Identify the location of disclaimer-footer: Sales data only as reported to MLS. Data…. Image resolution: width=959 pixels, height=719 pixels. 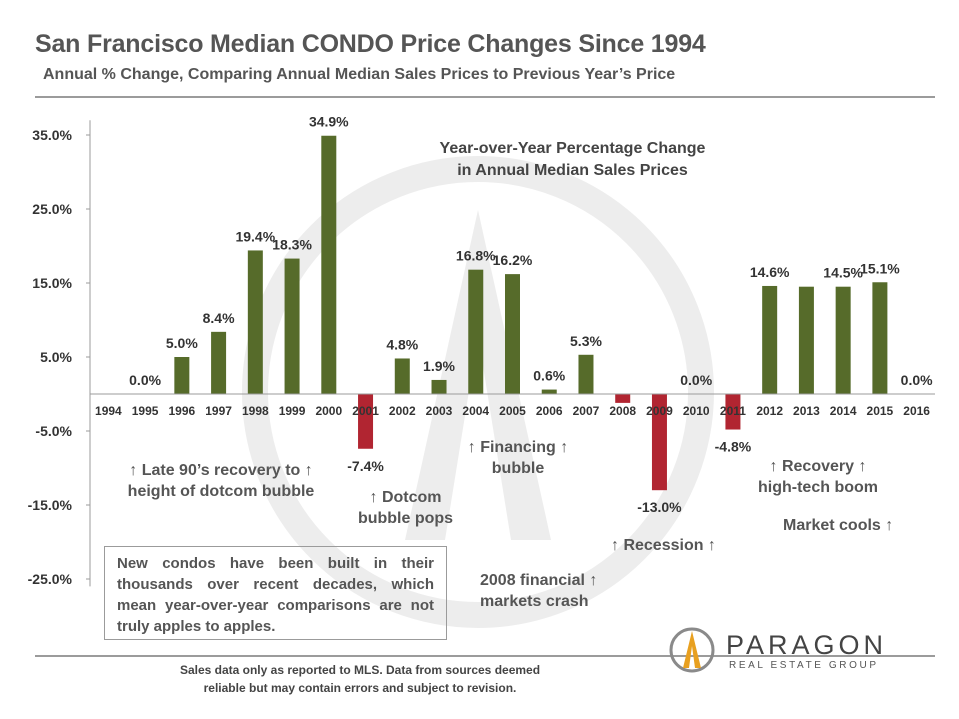
(360, 679).